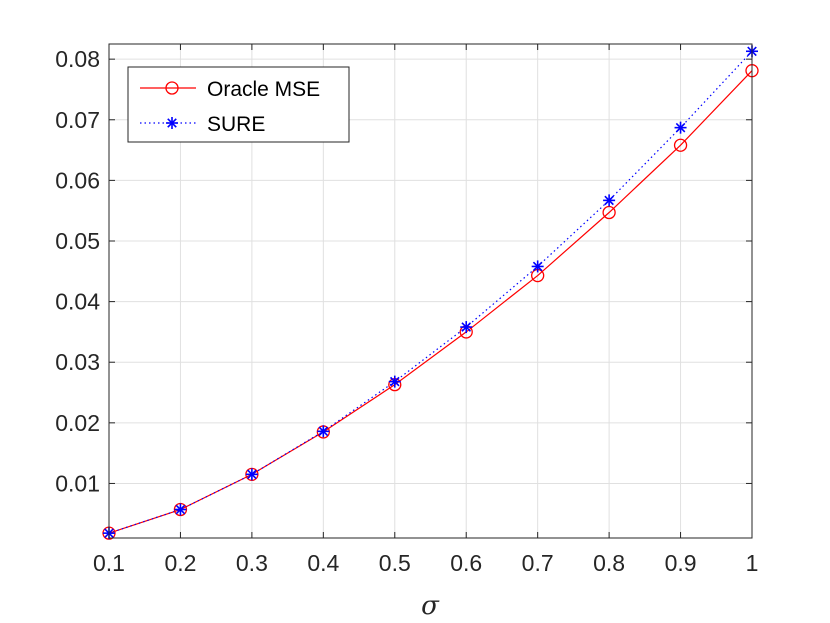  Describe the element at coordinates (236, 124) in the screenshot. I see `legend-sure-label: SURE` at that location.